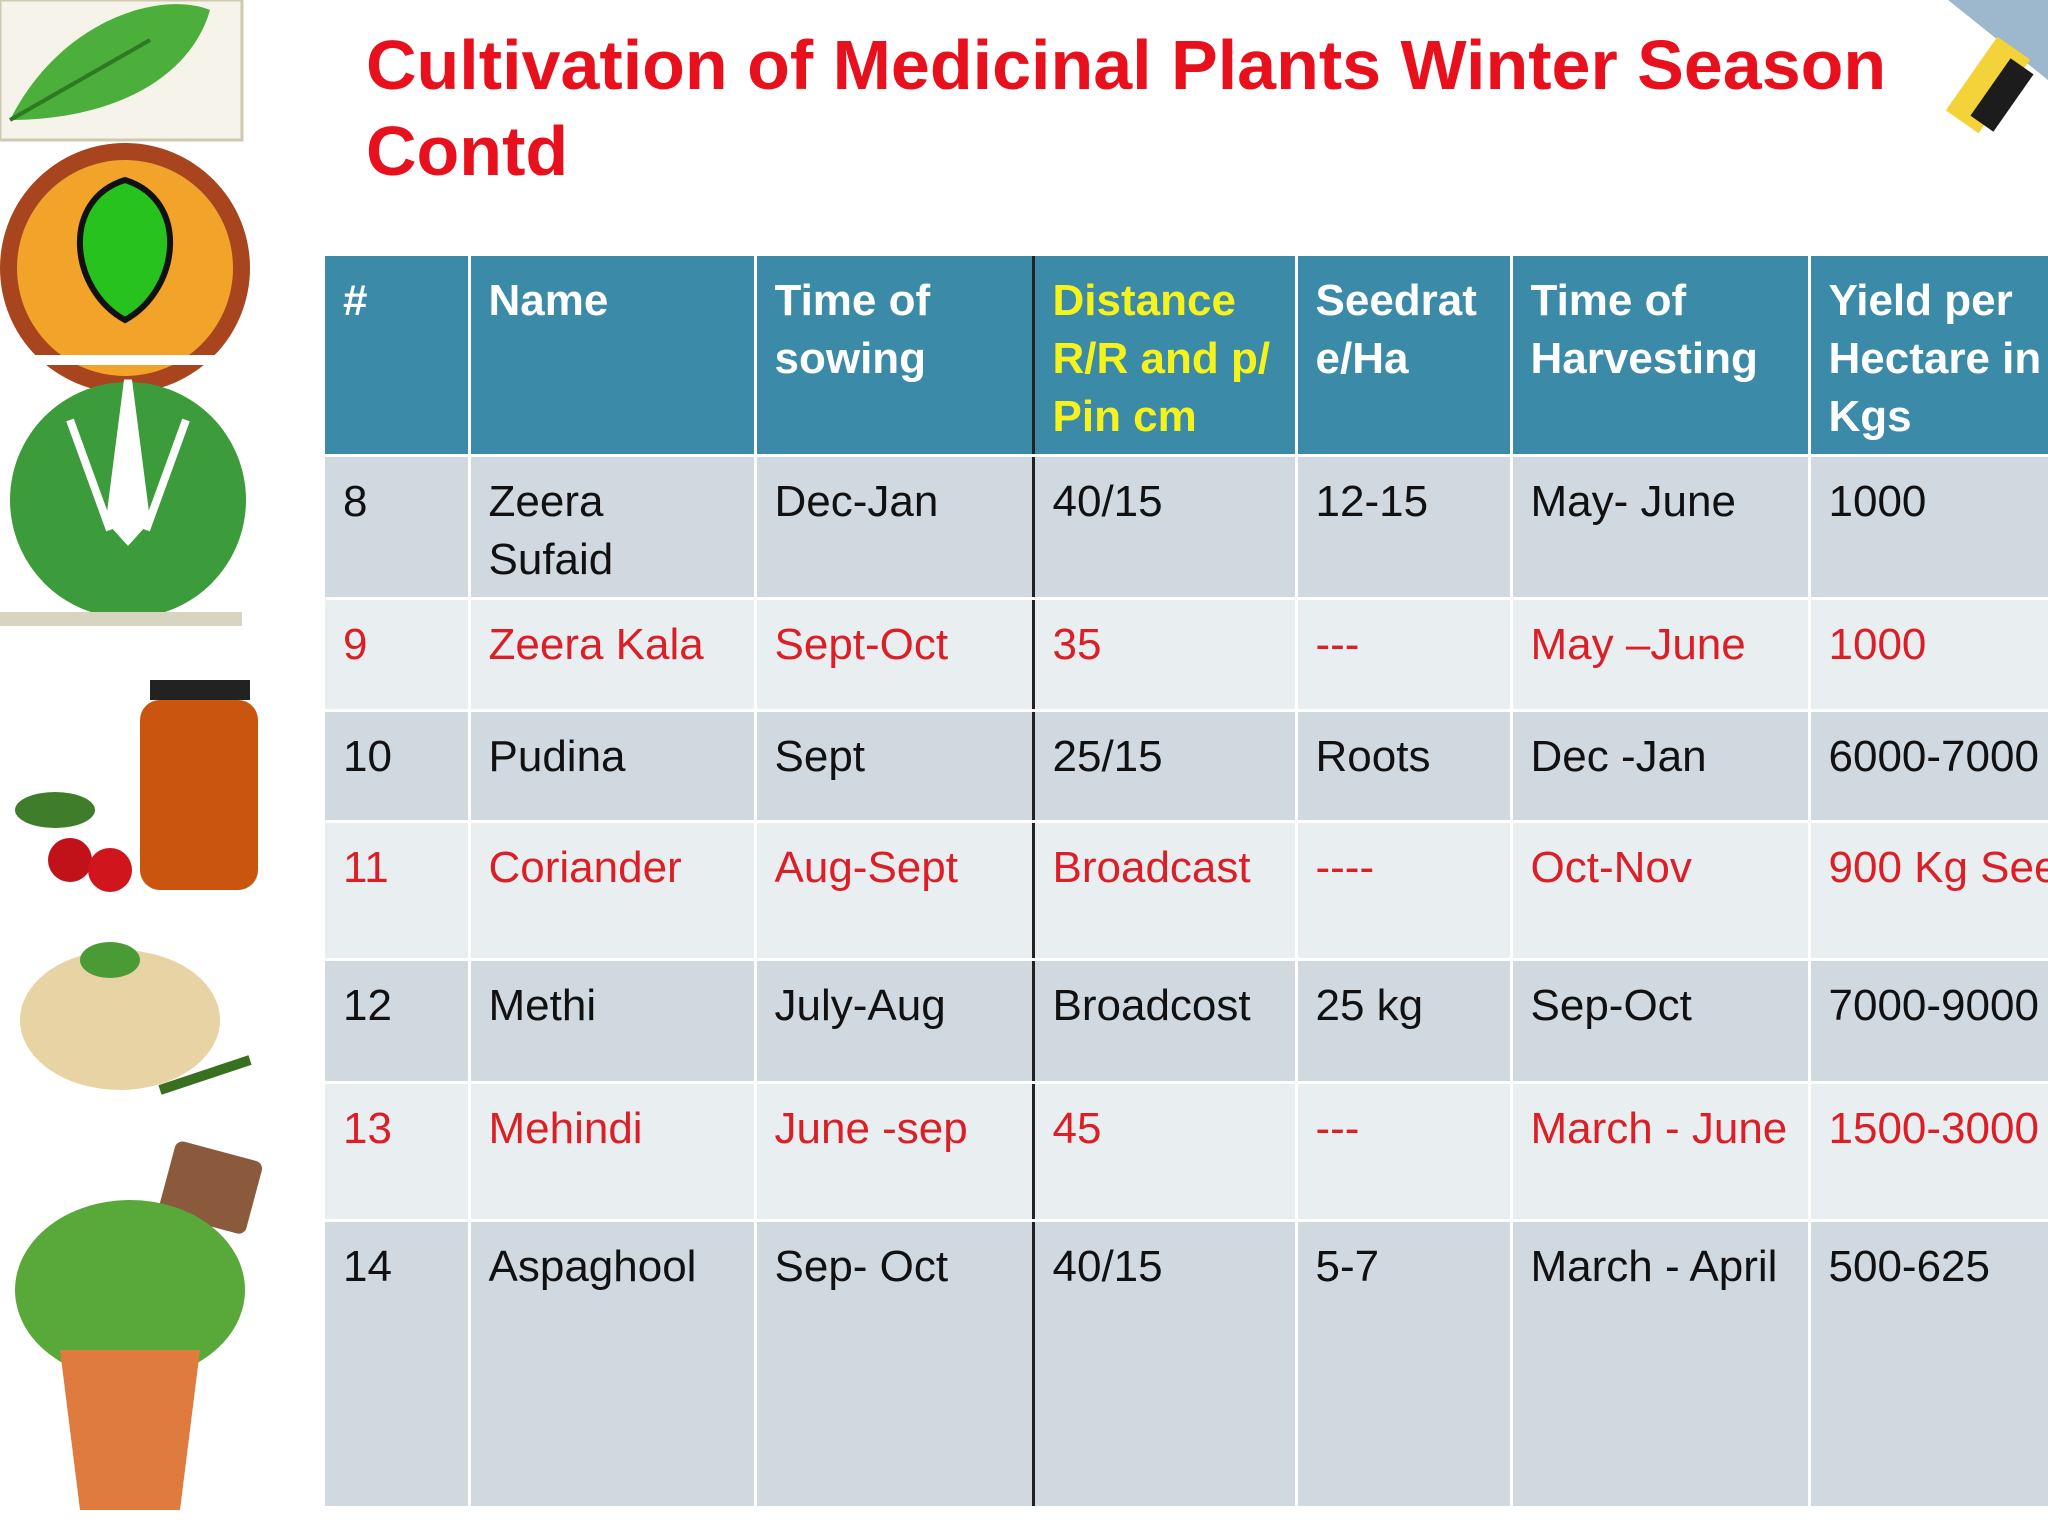 This screenshot has height=1536, width=2048. I want to click on table-cell: 8, so click(398, 527).